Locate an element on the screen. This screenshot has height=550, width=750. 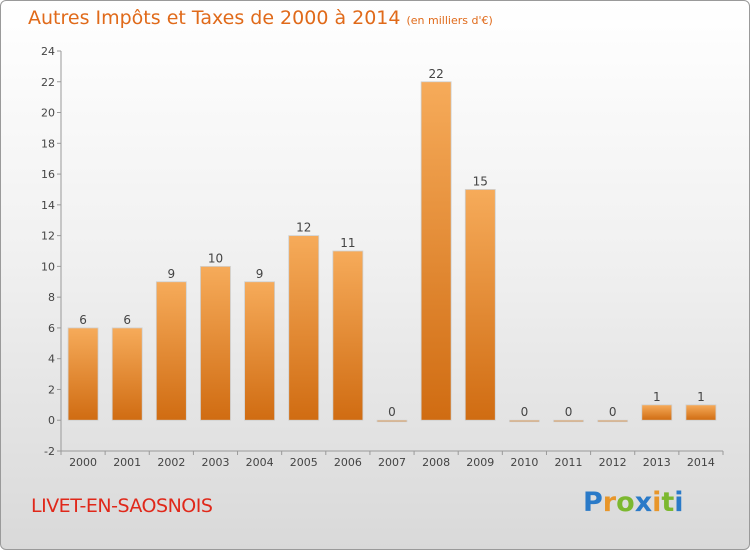
x-tick-label: 2014 is located at coordinates (701, 462).